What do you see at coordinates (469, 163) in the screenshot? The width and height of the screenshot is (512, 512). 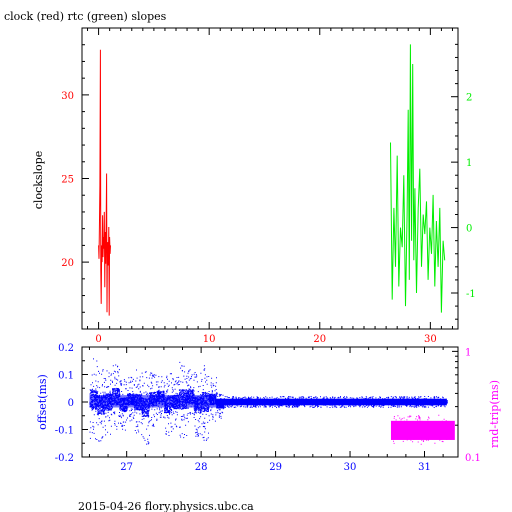 I see `top-y2-tick-label: 1` at bounding box center [469, 163].